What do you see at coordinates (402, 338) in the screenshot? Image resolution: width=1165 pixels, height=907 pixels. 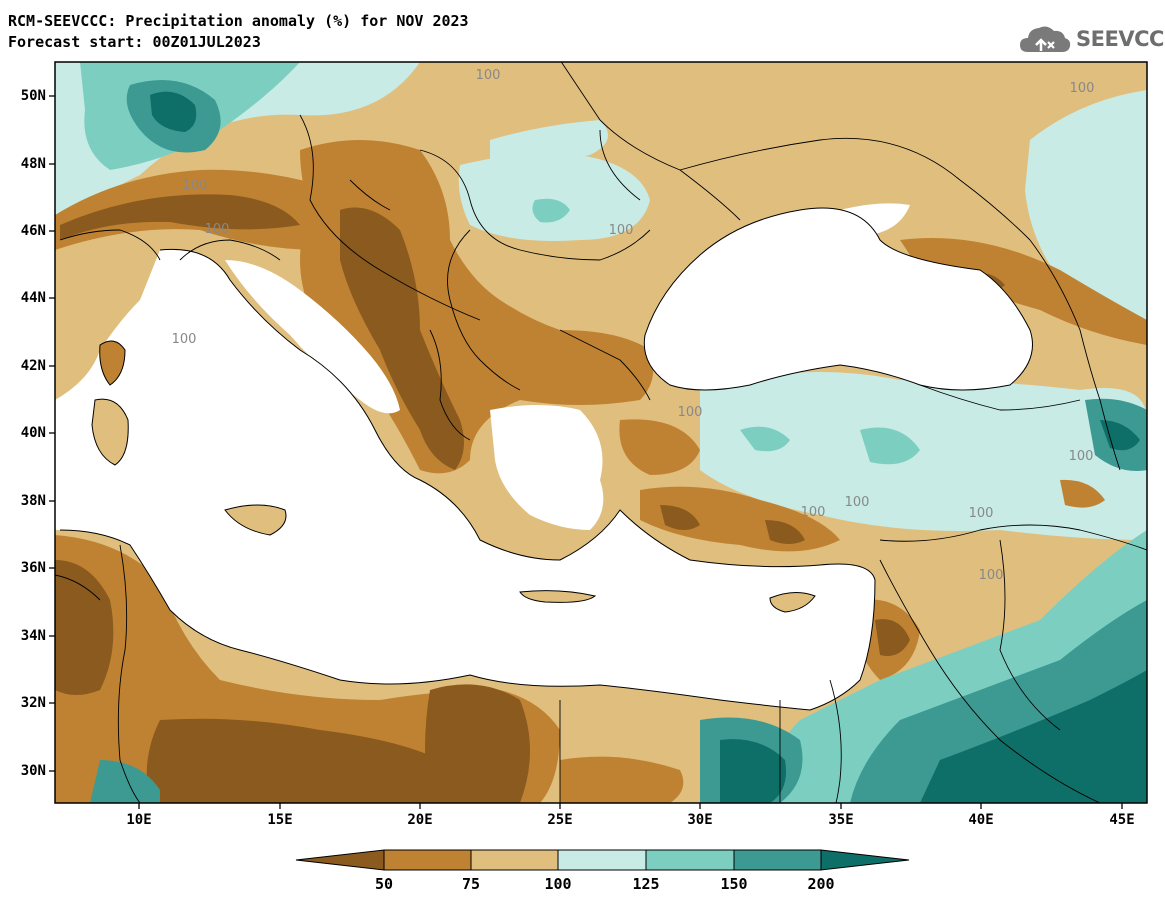 I see `dry-core-balkans` at bounding box center [402, 338].